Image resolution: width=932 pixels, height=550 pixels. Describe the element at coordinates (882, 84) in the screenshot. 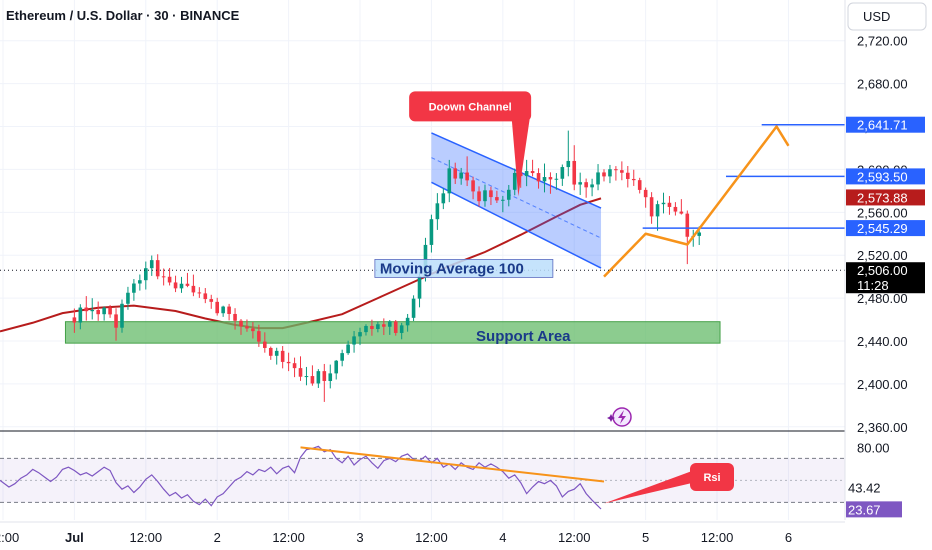

I see `price-tick-label: 2,680.00` at that location.